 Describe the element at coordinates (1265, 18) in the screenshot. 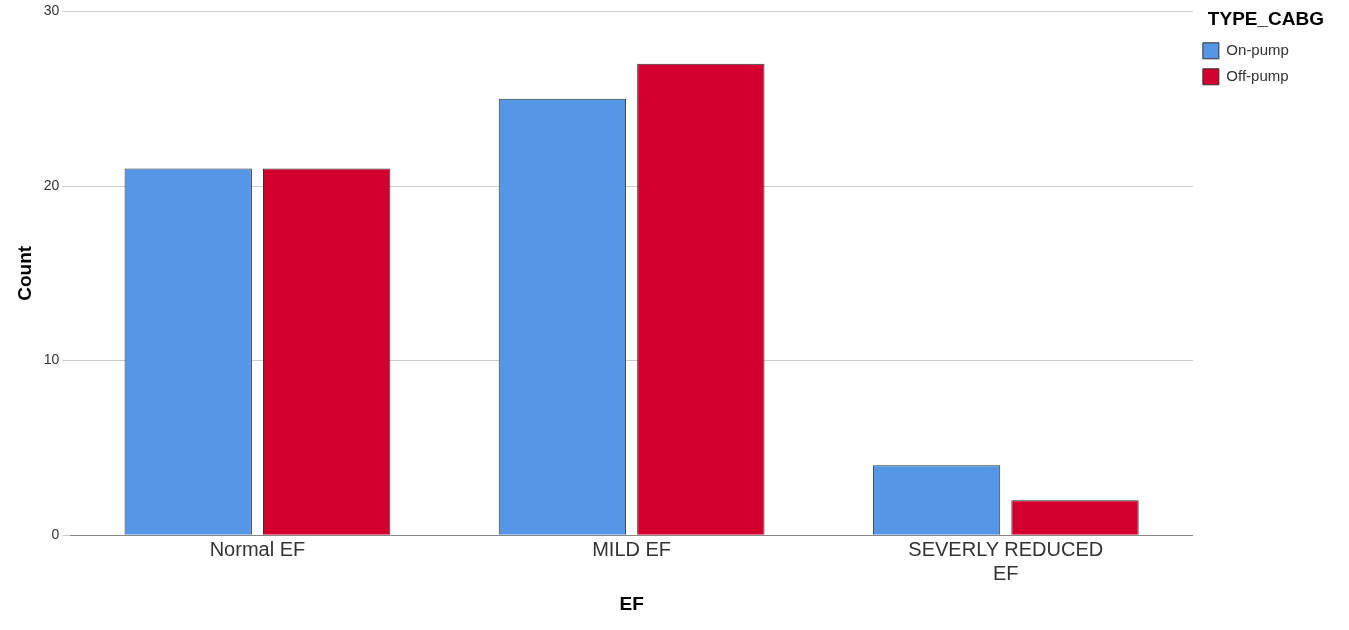

I see `legend-title: TYPE_CABG` at that location.